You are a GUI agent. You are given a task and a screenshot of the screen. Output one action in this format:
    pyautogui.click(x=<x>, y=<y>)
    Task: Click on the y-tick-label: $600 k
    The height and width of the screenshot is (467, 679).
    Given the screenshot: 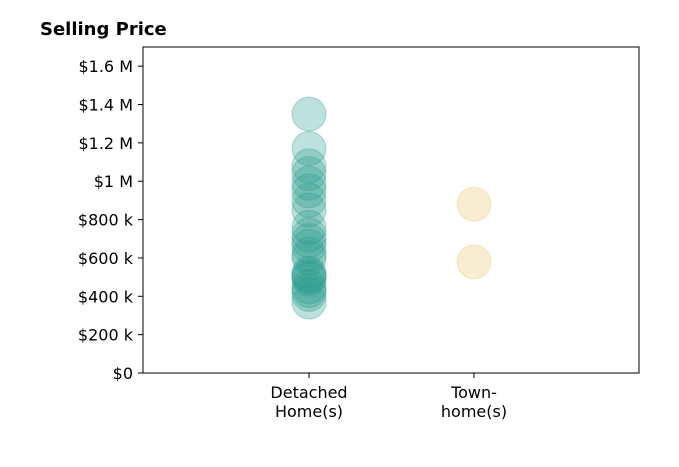 What is the action you would take?
    pyautogui.click(x=106, y=258)
    